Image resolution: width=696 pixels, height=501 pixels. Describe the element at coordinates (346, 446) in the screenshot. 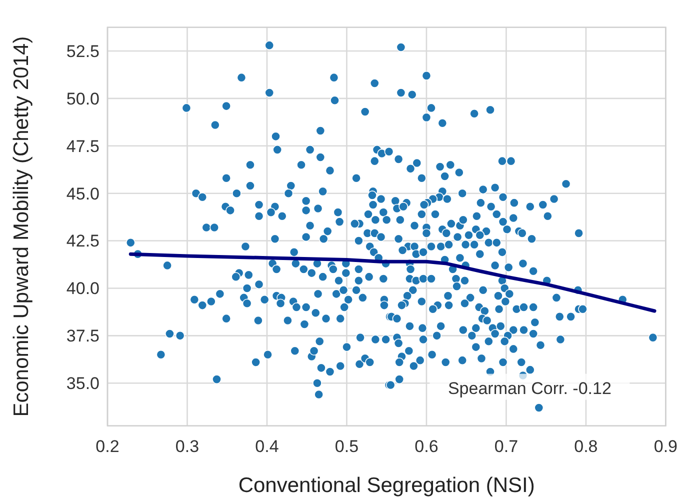

I see `x-tick-label: 0.5` at that location.